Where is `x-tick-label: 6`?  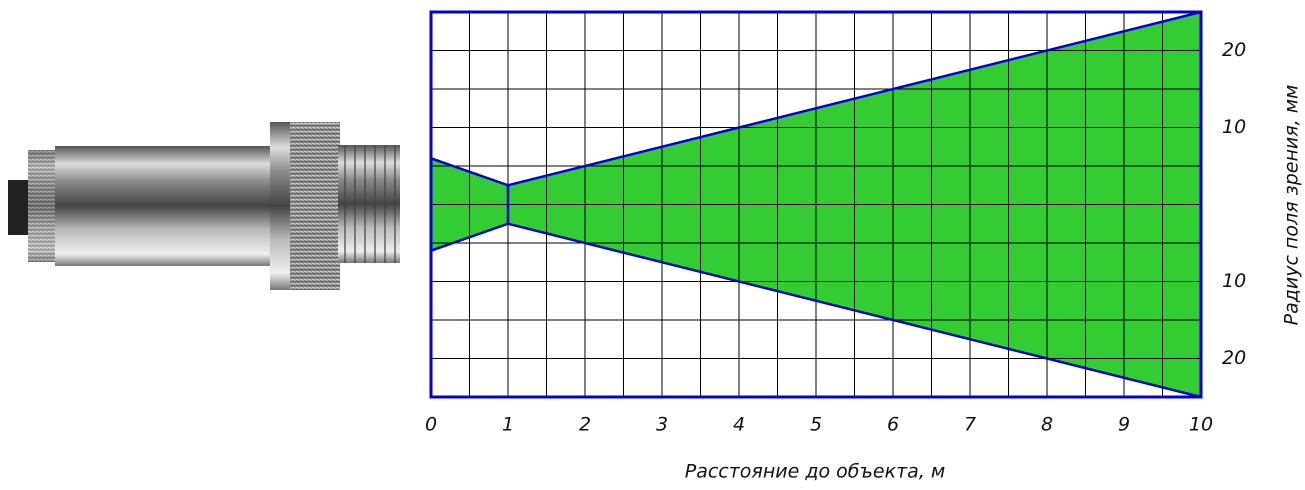
x-tick-label: 6 is located at coordinates (893, 425).